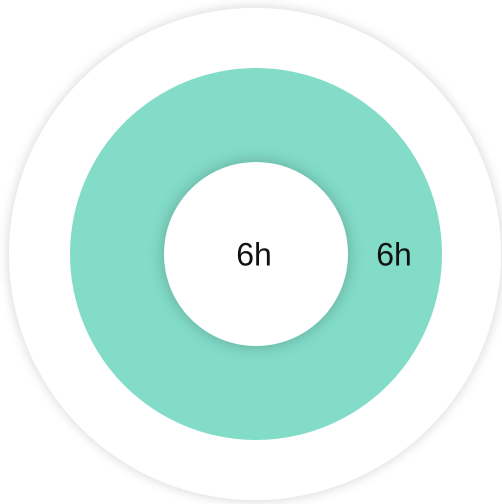 Image resolution: width=502 pixels, height=504 pixels. I want to click on center-disc, so click(256, 254).